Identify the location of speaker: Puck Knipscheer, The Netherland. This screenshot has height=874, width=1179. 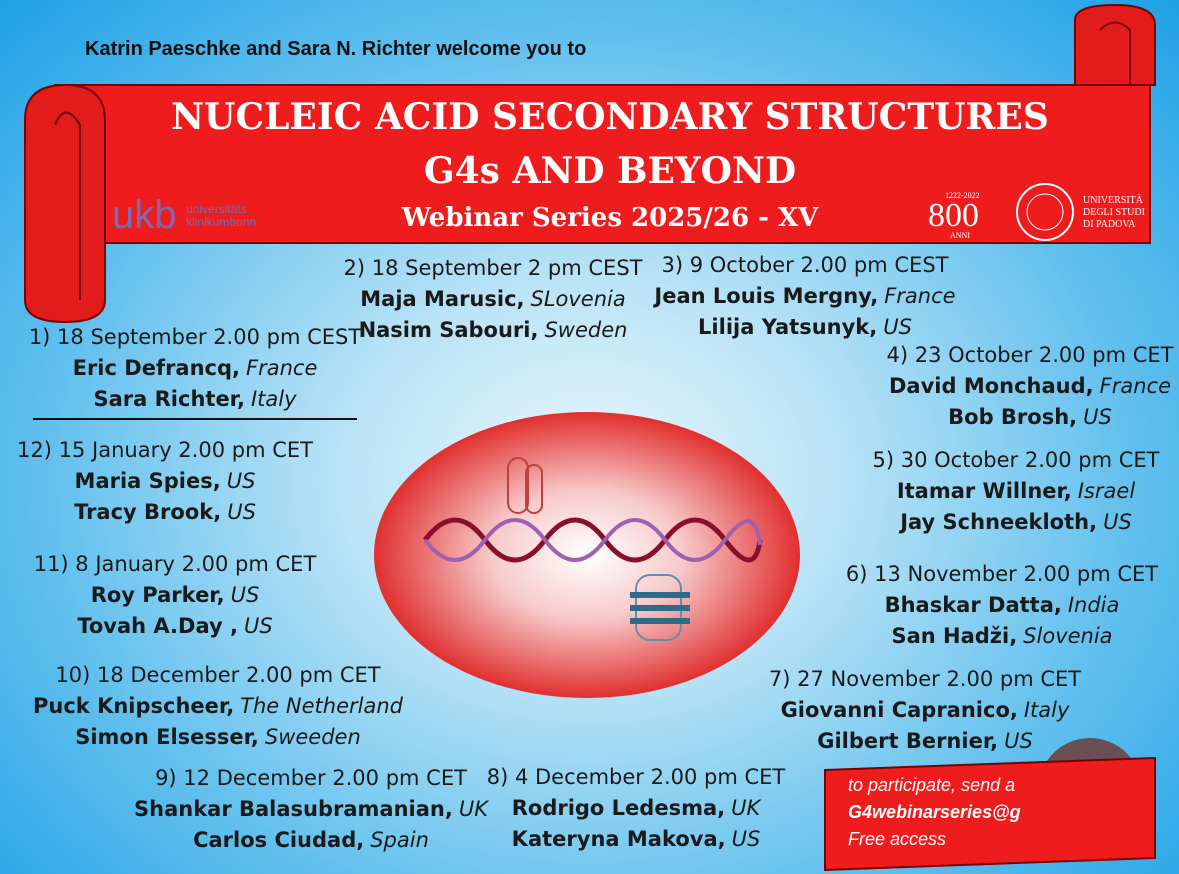
(218, 706).